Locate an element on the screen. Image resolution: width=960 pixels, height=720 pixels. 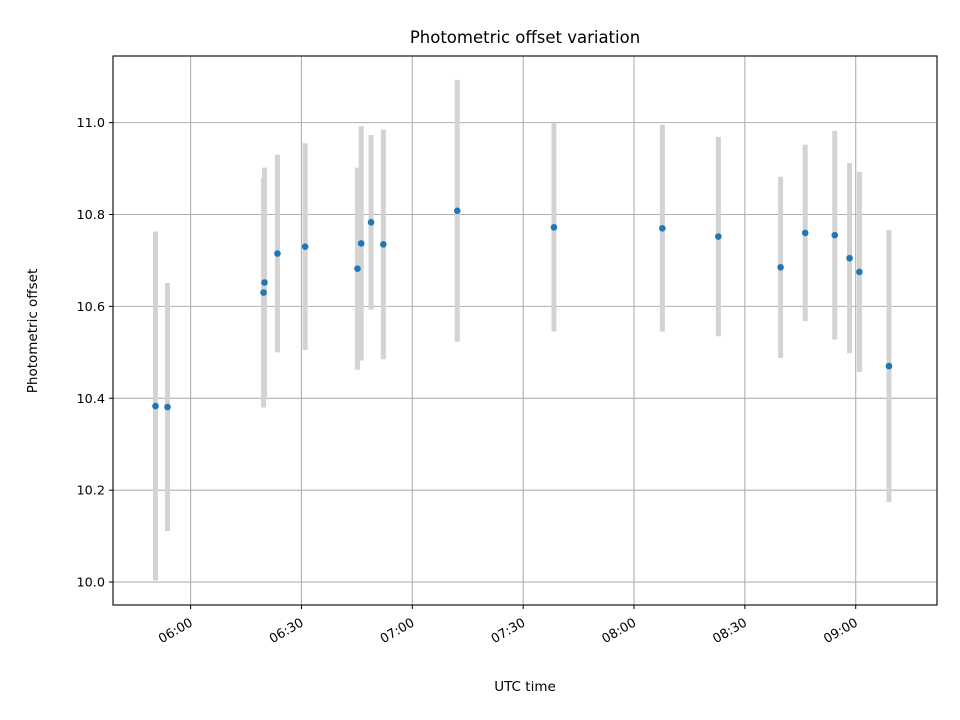
x-tick-label: 08:00 is located at coordinates (619, 630).